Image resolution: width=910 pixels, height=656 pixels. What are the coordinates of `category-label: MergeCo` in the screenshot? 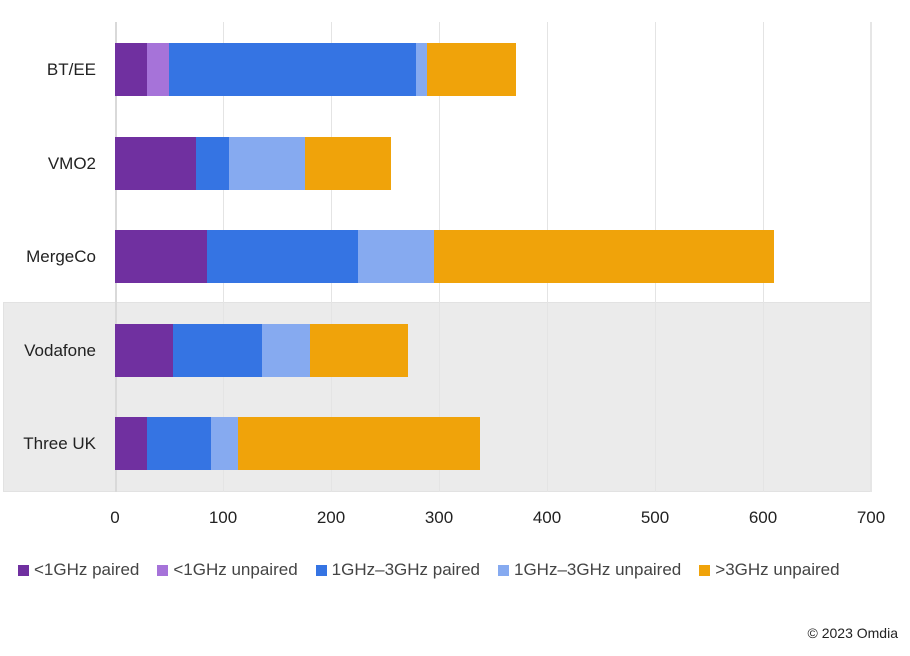 It's located at (61, 256).